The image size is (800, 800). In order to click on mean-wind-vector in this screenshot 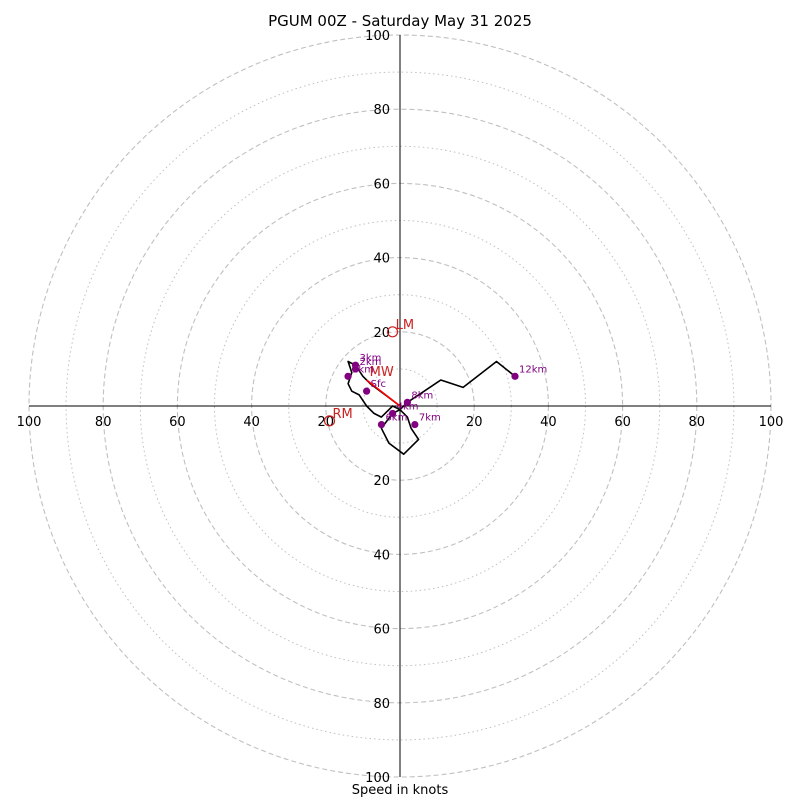, I will do `click(383, 393)`.